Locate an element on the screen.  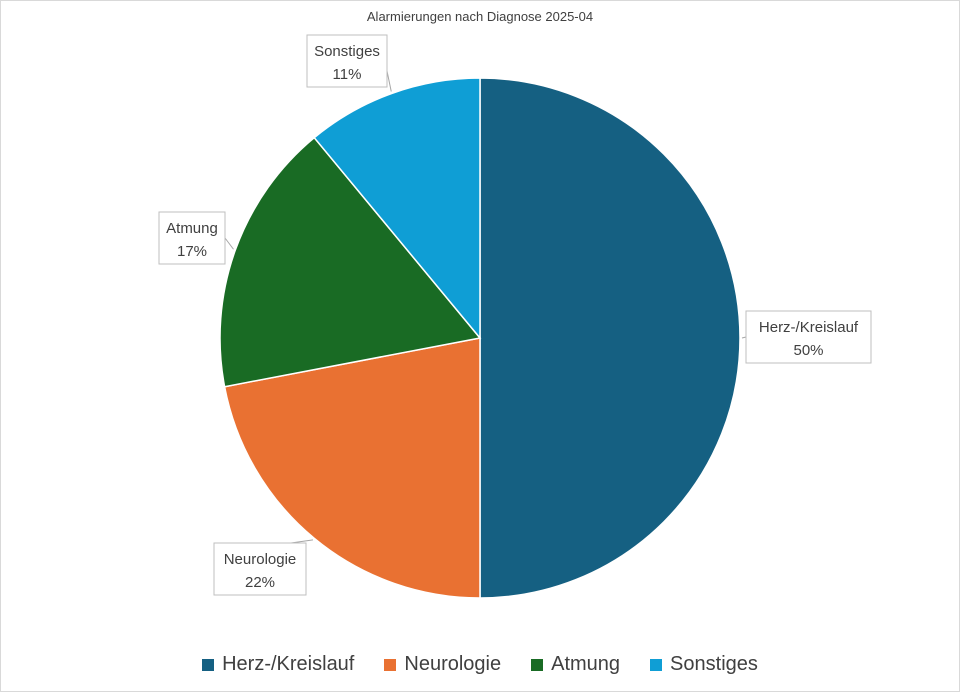
leader-line-herz-kreislauf is located at coordinates (744, 337).